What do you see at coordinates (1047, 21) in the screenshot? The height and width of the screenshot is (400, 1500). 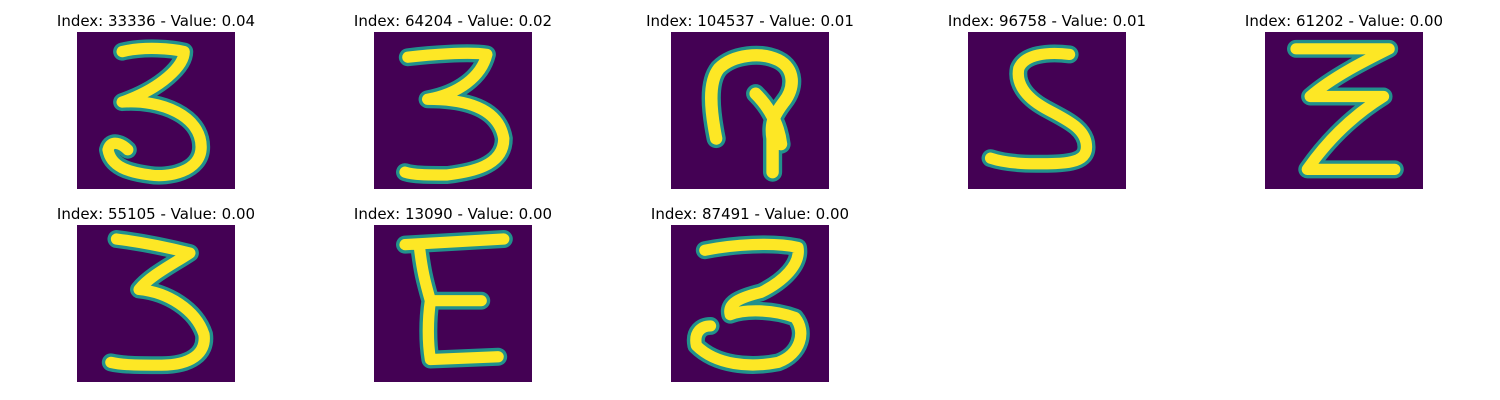 I see `panel-title: Index: 96758 - Value: 0.01` at bounding box center [1047, 21].